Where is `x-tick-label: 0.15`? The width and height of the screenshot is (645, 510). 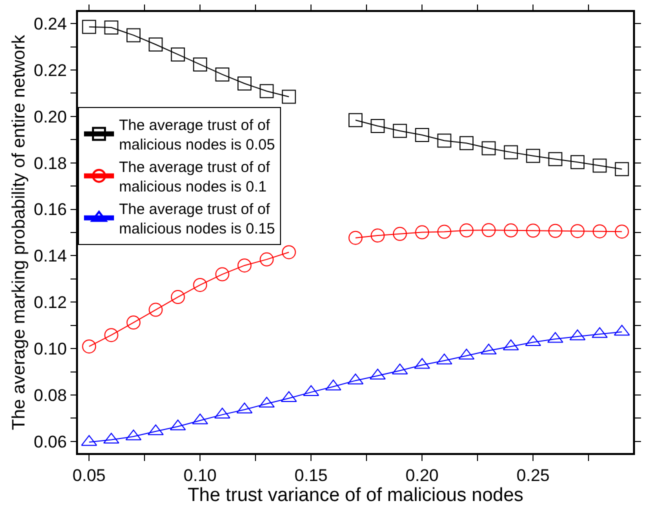
x-tick-label: 0.15 is located at coordinates (311, 476).